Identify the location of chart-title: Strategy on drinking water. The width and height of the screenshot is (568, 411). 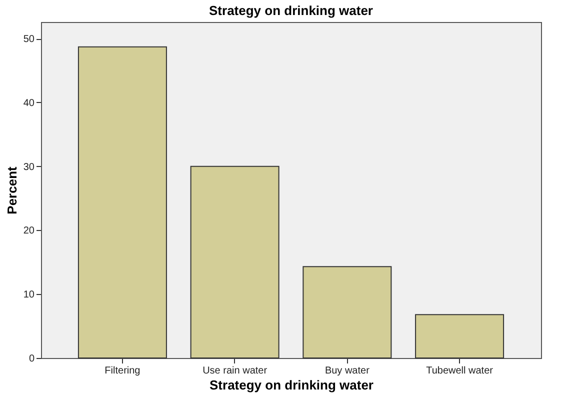
(291, 10).